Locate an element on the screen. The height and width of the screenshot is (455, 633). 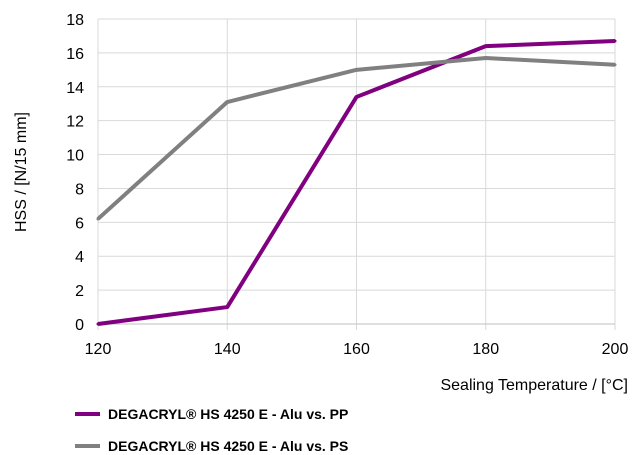
legend-label-pp: DEGACRYL® HS 4250 E - Alu vs. PP is located at coordinates (228, 414).